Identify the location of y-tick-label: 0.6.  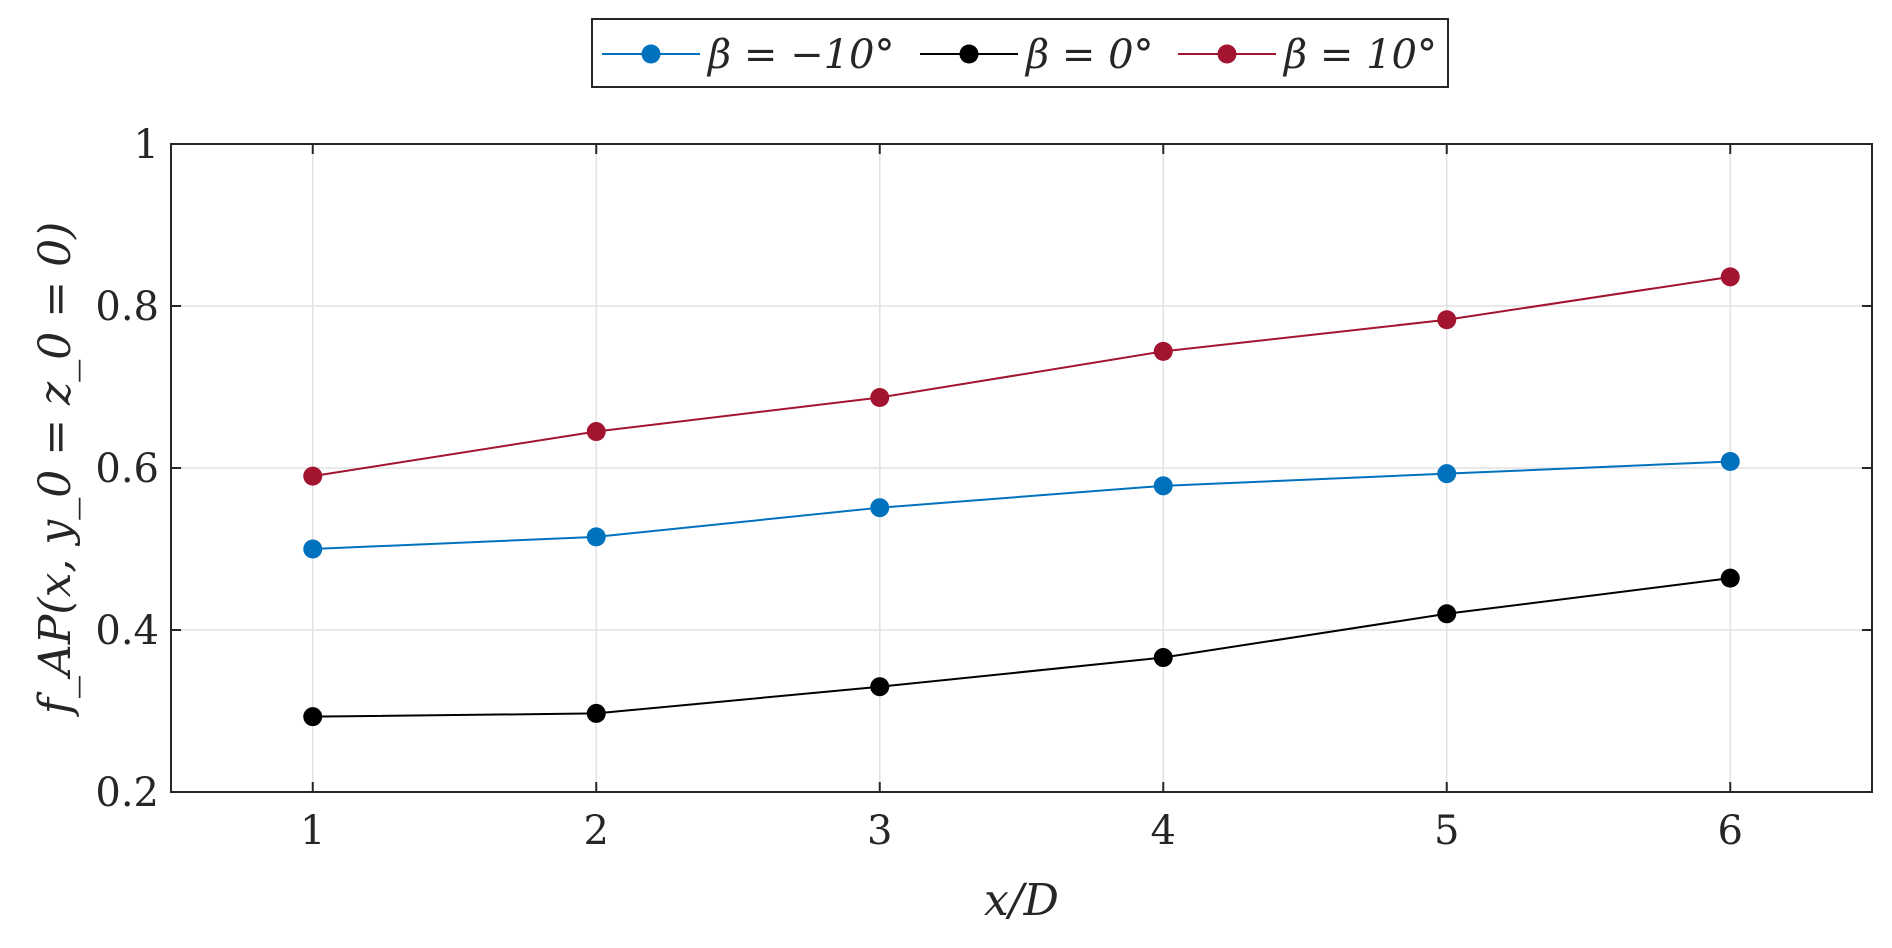
(127, 469).